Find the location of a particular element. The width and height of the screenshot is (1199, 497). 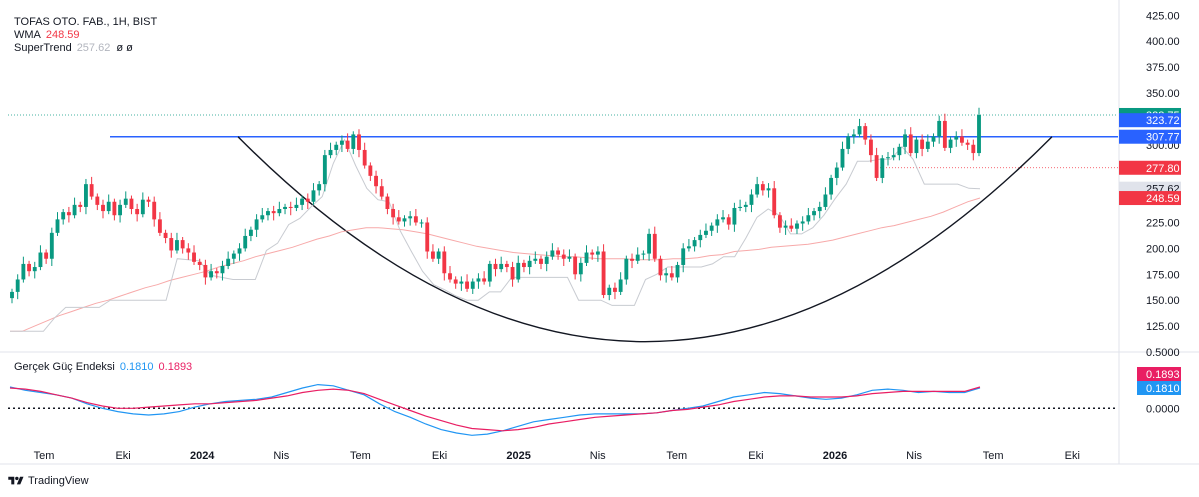

oscillator-legend: Gerçek Güç Endeksi 0.1810 0.1893 is located at coordinates (103, 367).